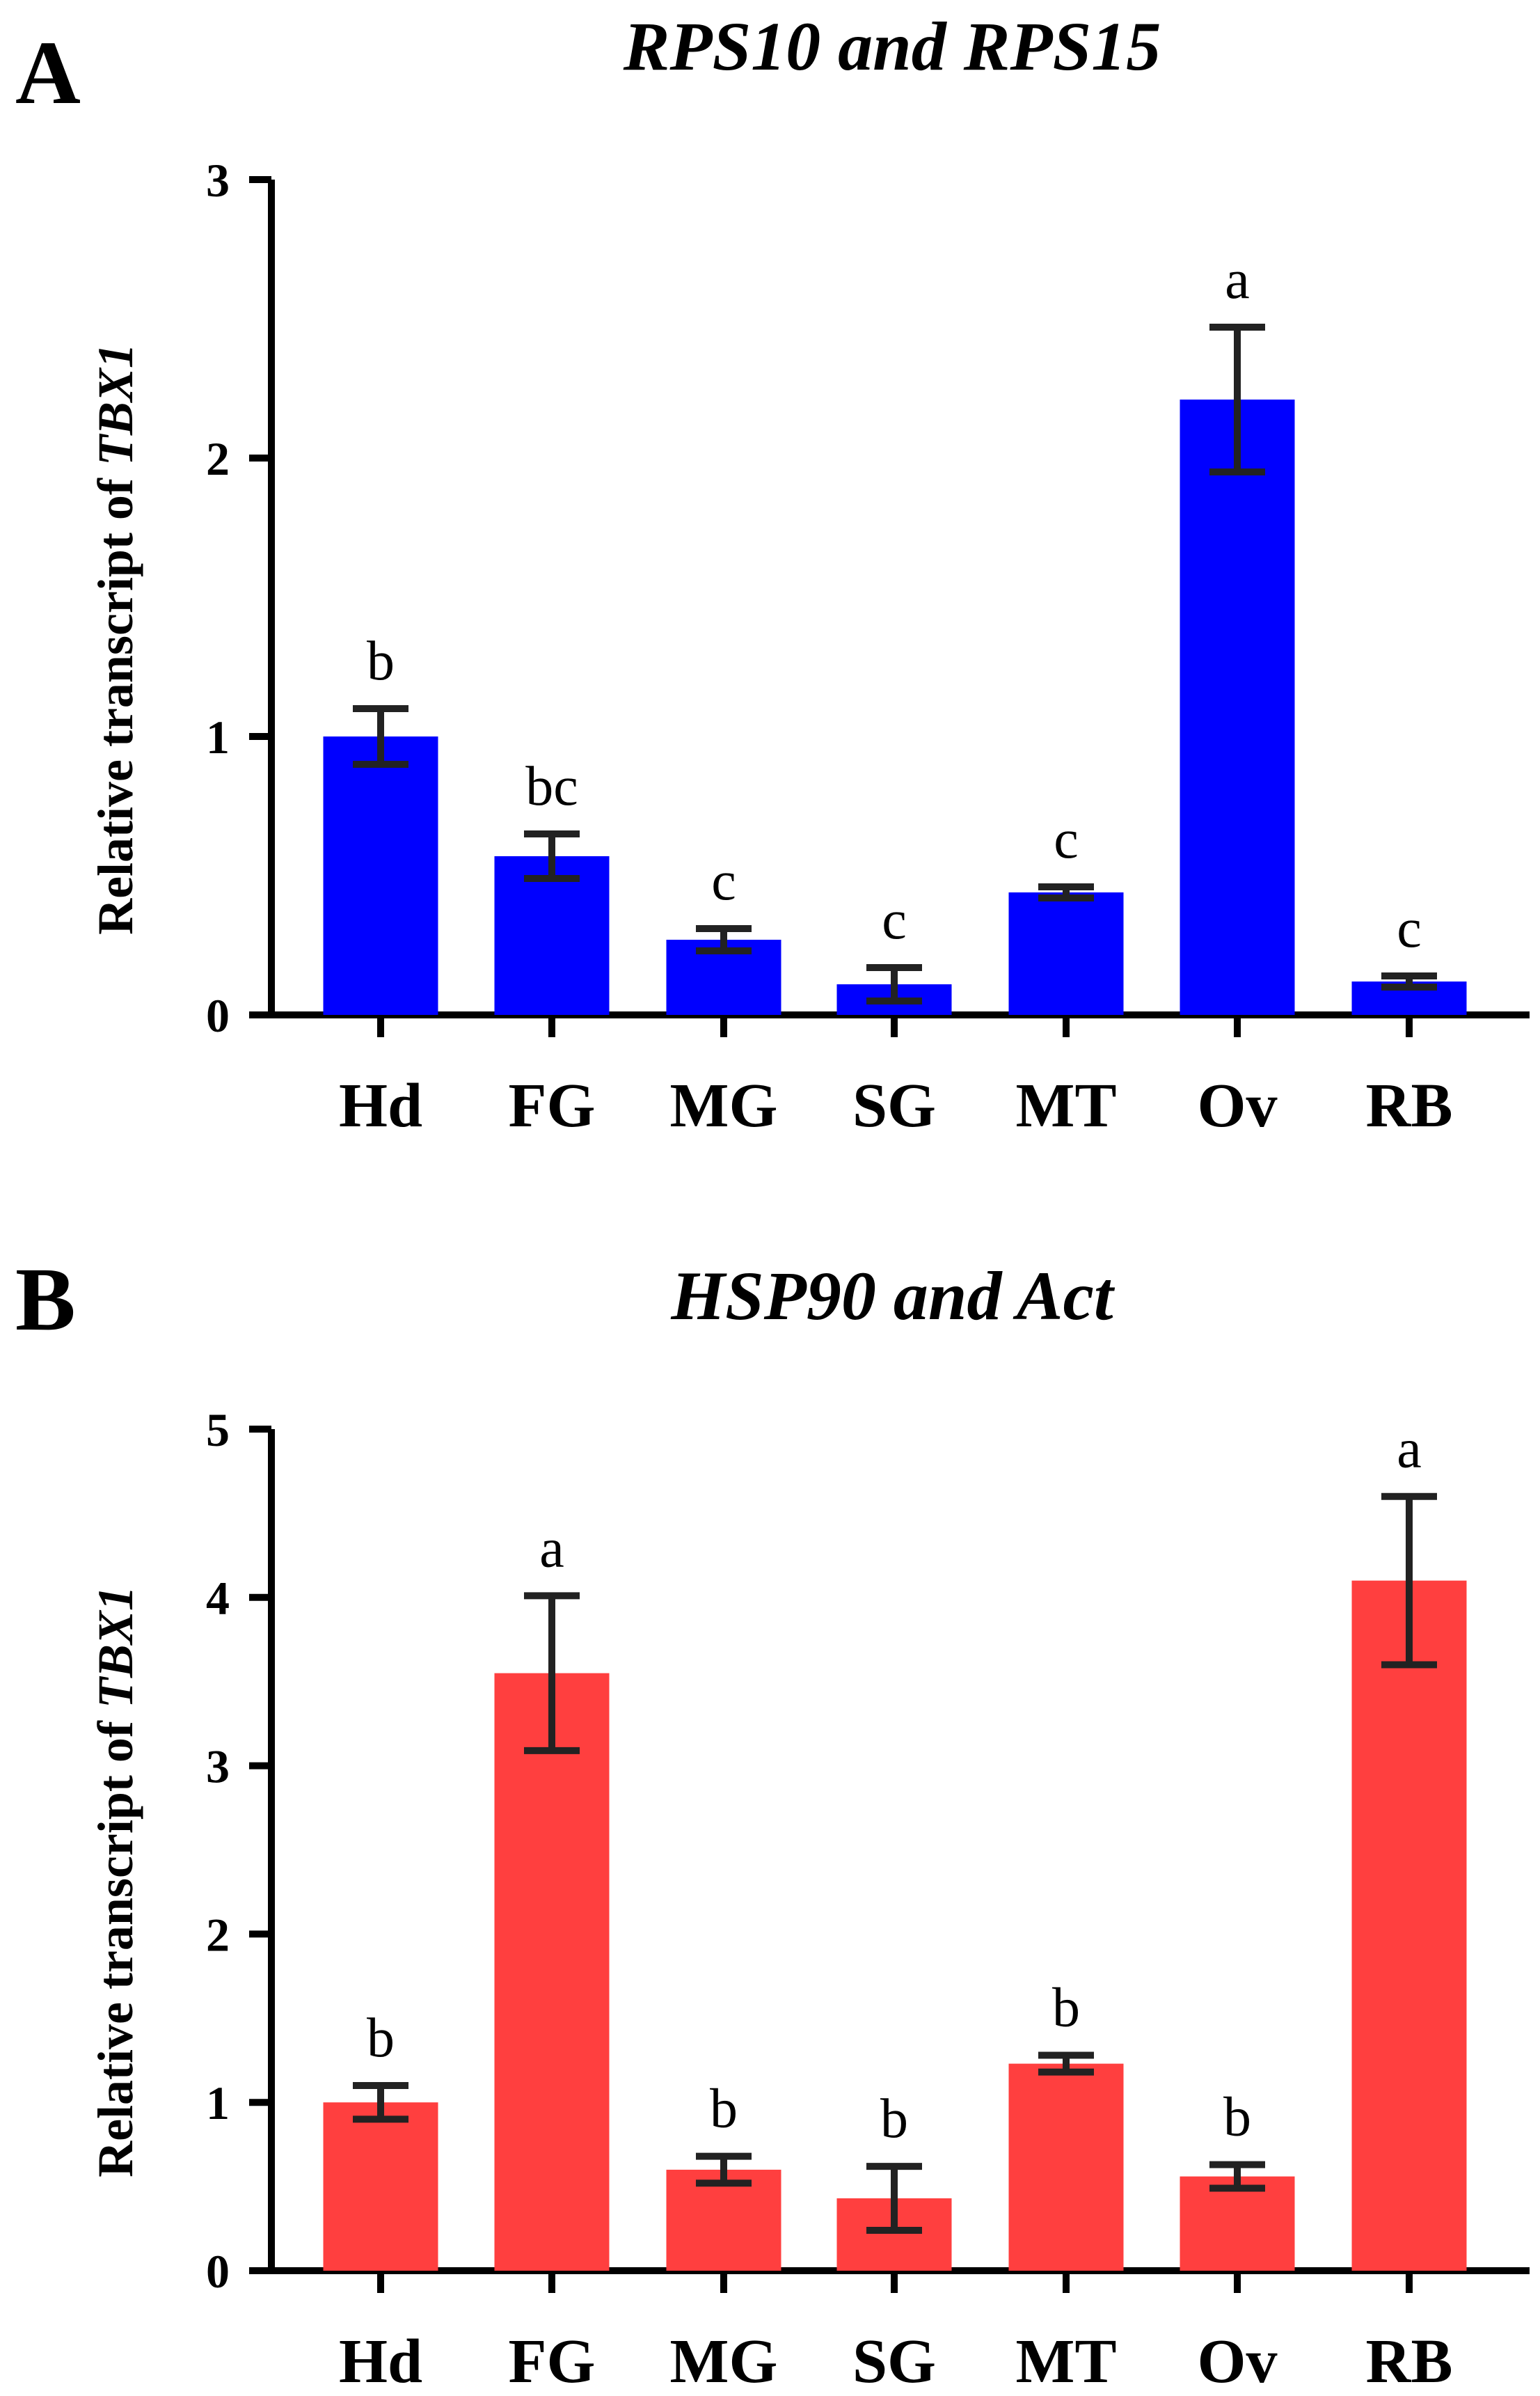 This screenshot has height=2396, width=1540. Describe the element at coordinates (1408, 2361) in the screenshot. I see `panel-b-category-label-RB: RB` at that location.